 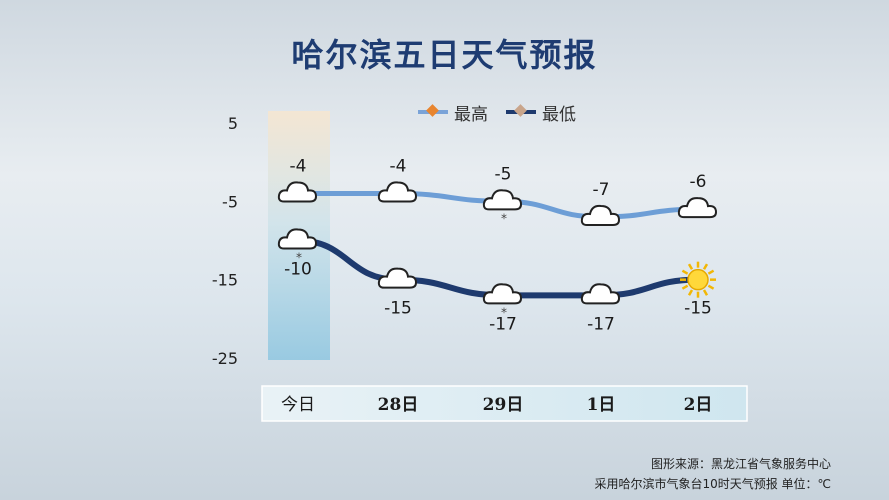 I want to click on data-label: -6, so click(x=698, y=182).